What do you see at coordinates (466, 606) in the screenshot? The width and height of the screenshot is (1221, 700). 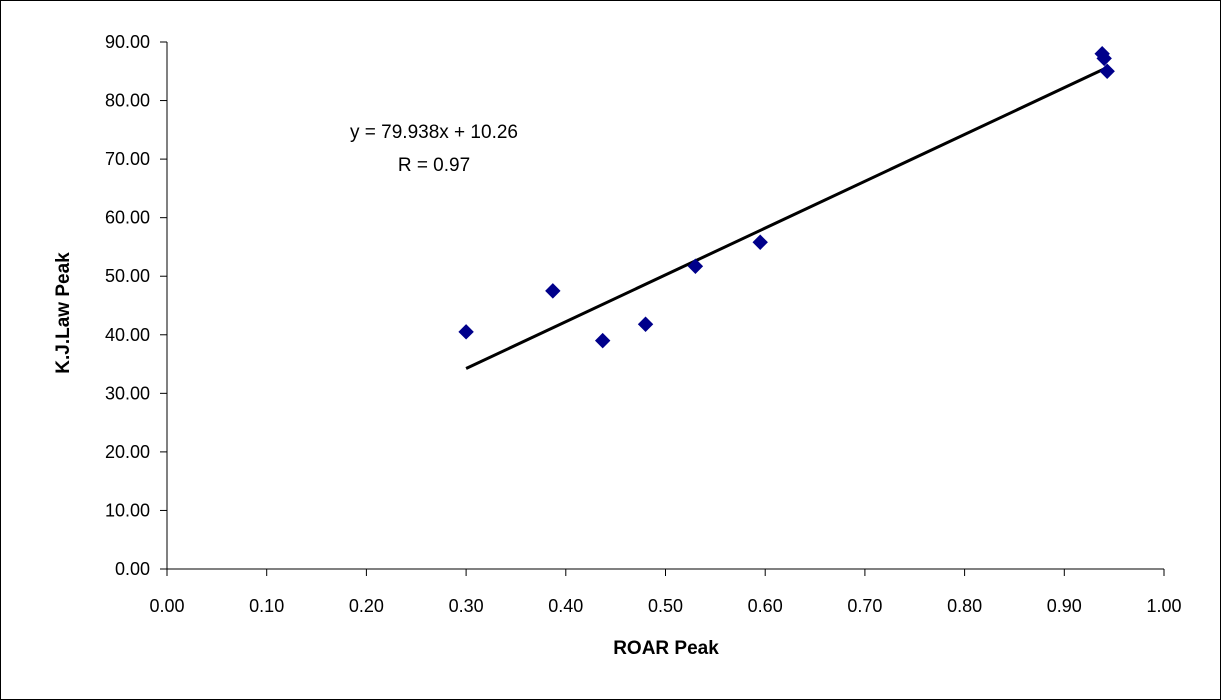 I see `x-tick-label: 0.30` at bounding box center [466, 606].